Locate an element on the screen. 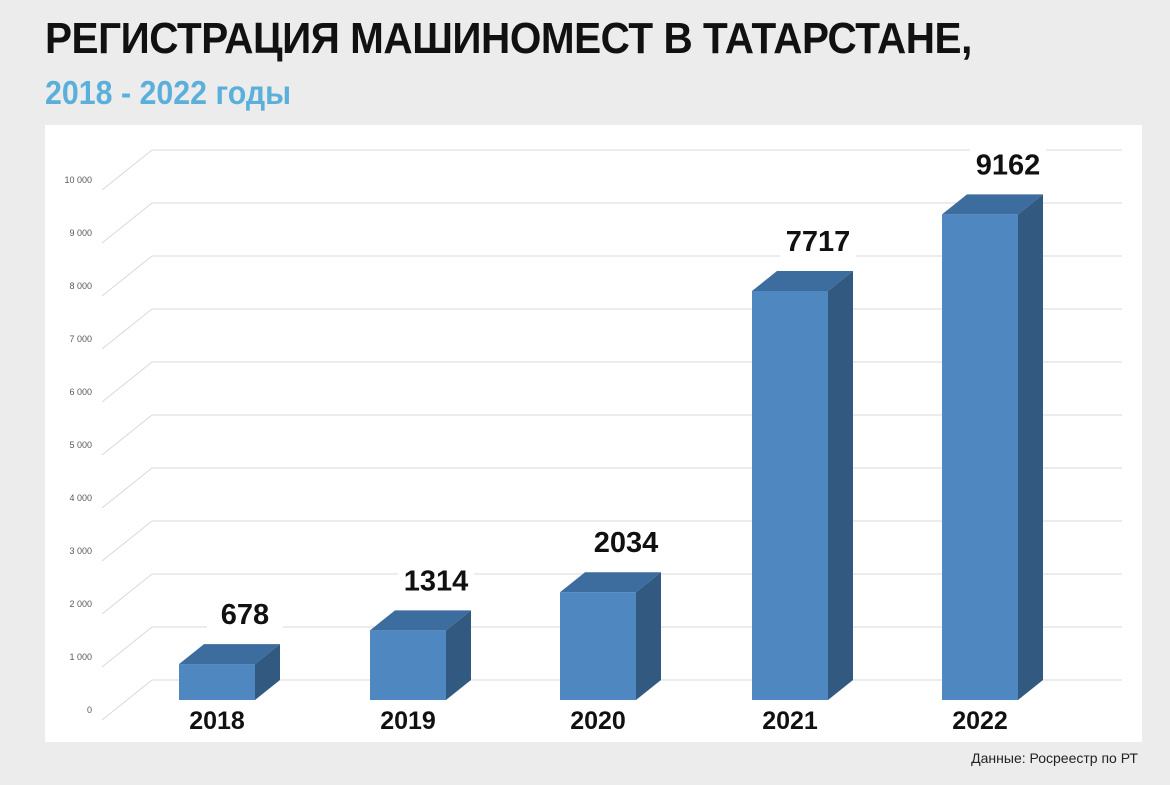 This screenshot has height=785, width=1170. chart-subtitle: 2018 - 2022 годы is located at coordinates (168, 92).